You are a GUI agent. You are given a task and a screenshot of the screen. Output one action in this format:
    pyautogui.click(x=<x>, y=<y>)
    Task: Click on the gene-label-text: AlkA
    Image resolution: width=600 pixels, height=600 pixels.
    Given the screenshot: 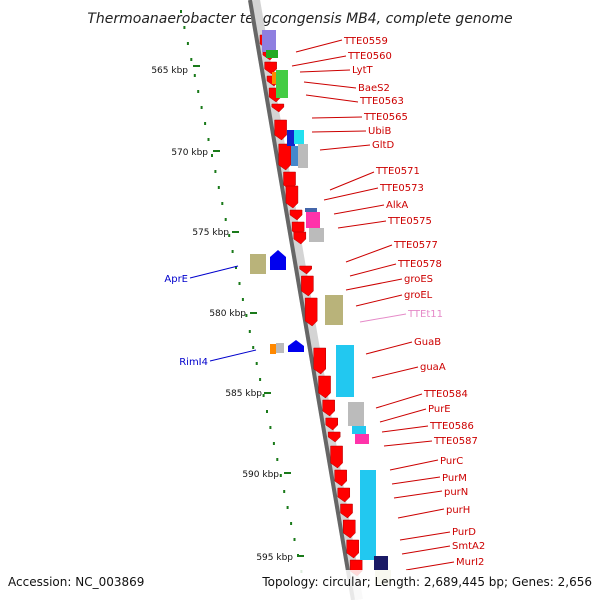 What is the action you would take?
    pyautogui.click(x=397, y=205)
    